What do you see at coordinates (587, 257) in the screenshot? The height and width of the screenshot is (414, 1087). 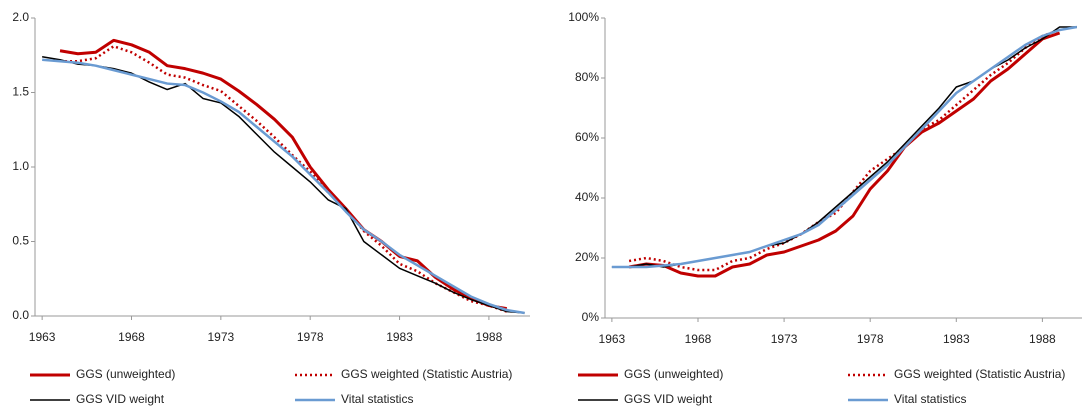 I see `y-tick-label: 20%` at bounding box center [587, 257].